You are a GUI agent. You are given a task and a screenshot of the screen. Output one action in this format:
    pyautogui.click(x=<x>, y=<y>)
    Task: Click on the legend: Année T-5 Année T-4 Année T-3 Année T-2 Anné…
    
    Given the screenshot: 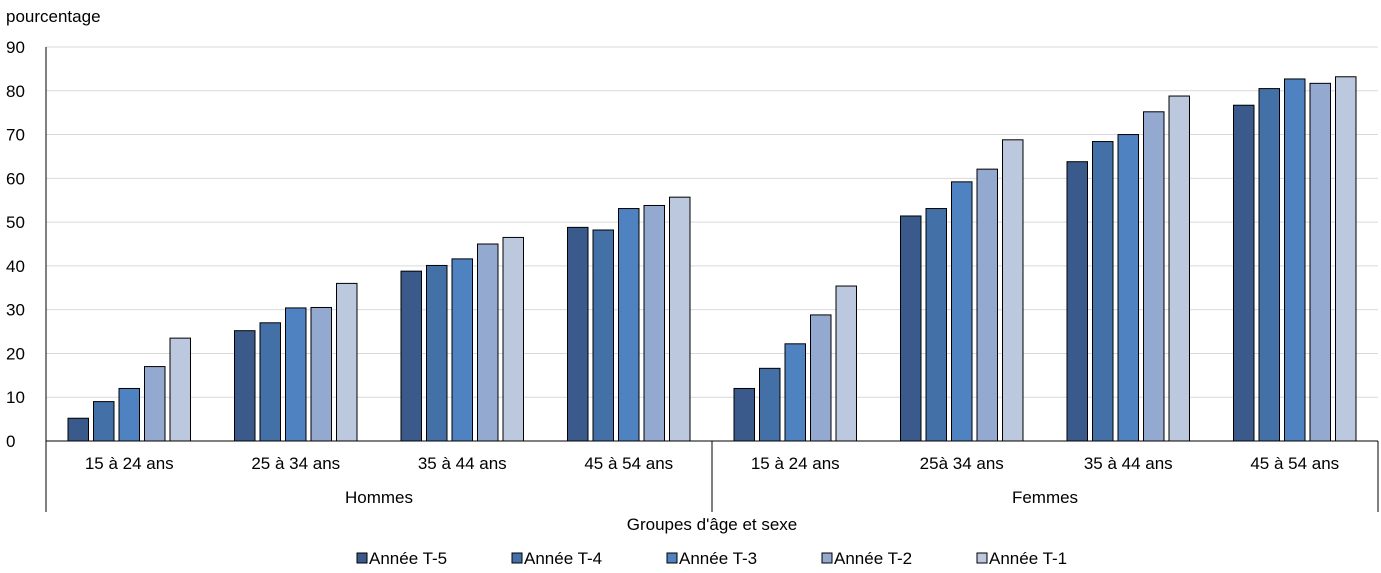 What is the action you would take?
    pyautogui.click(x=711, y=558)
    